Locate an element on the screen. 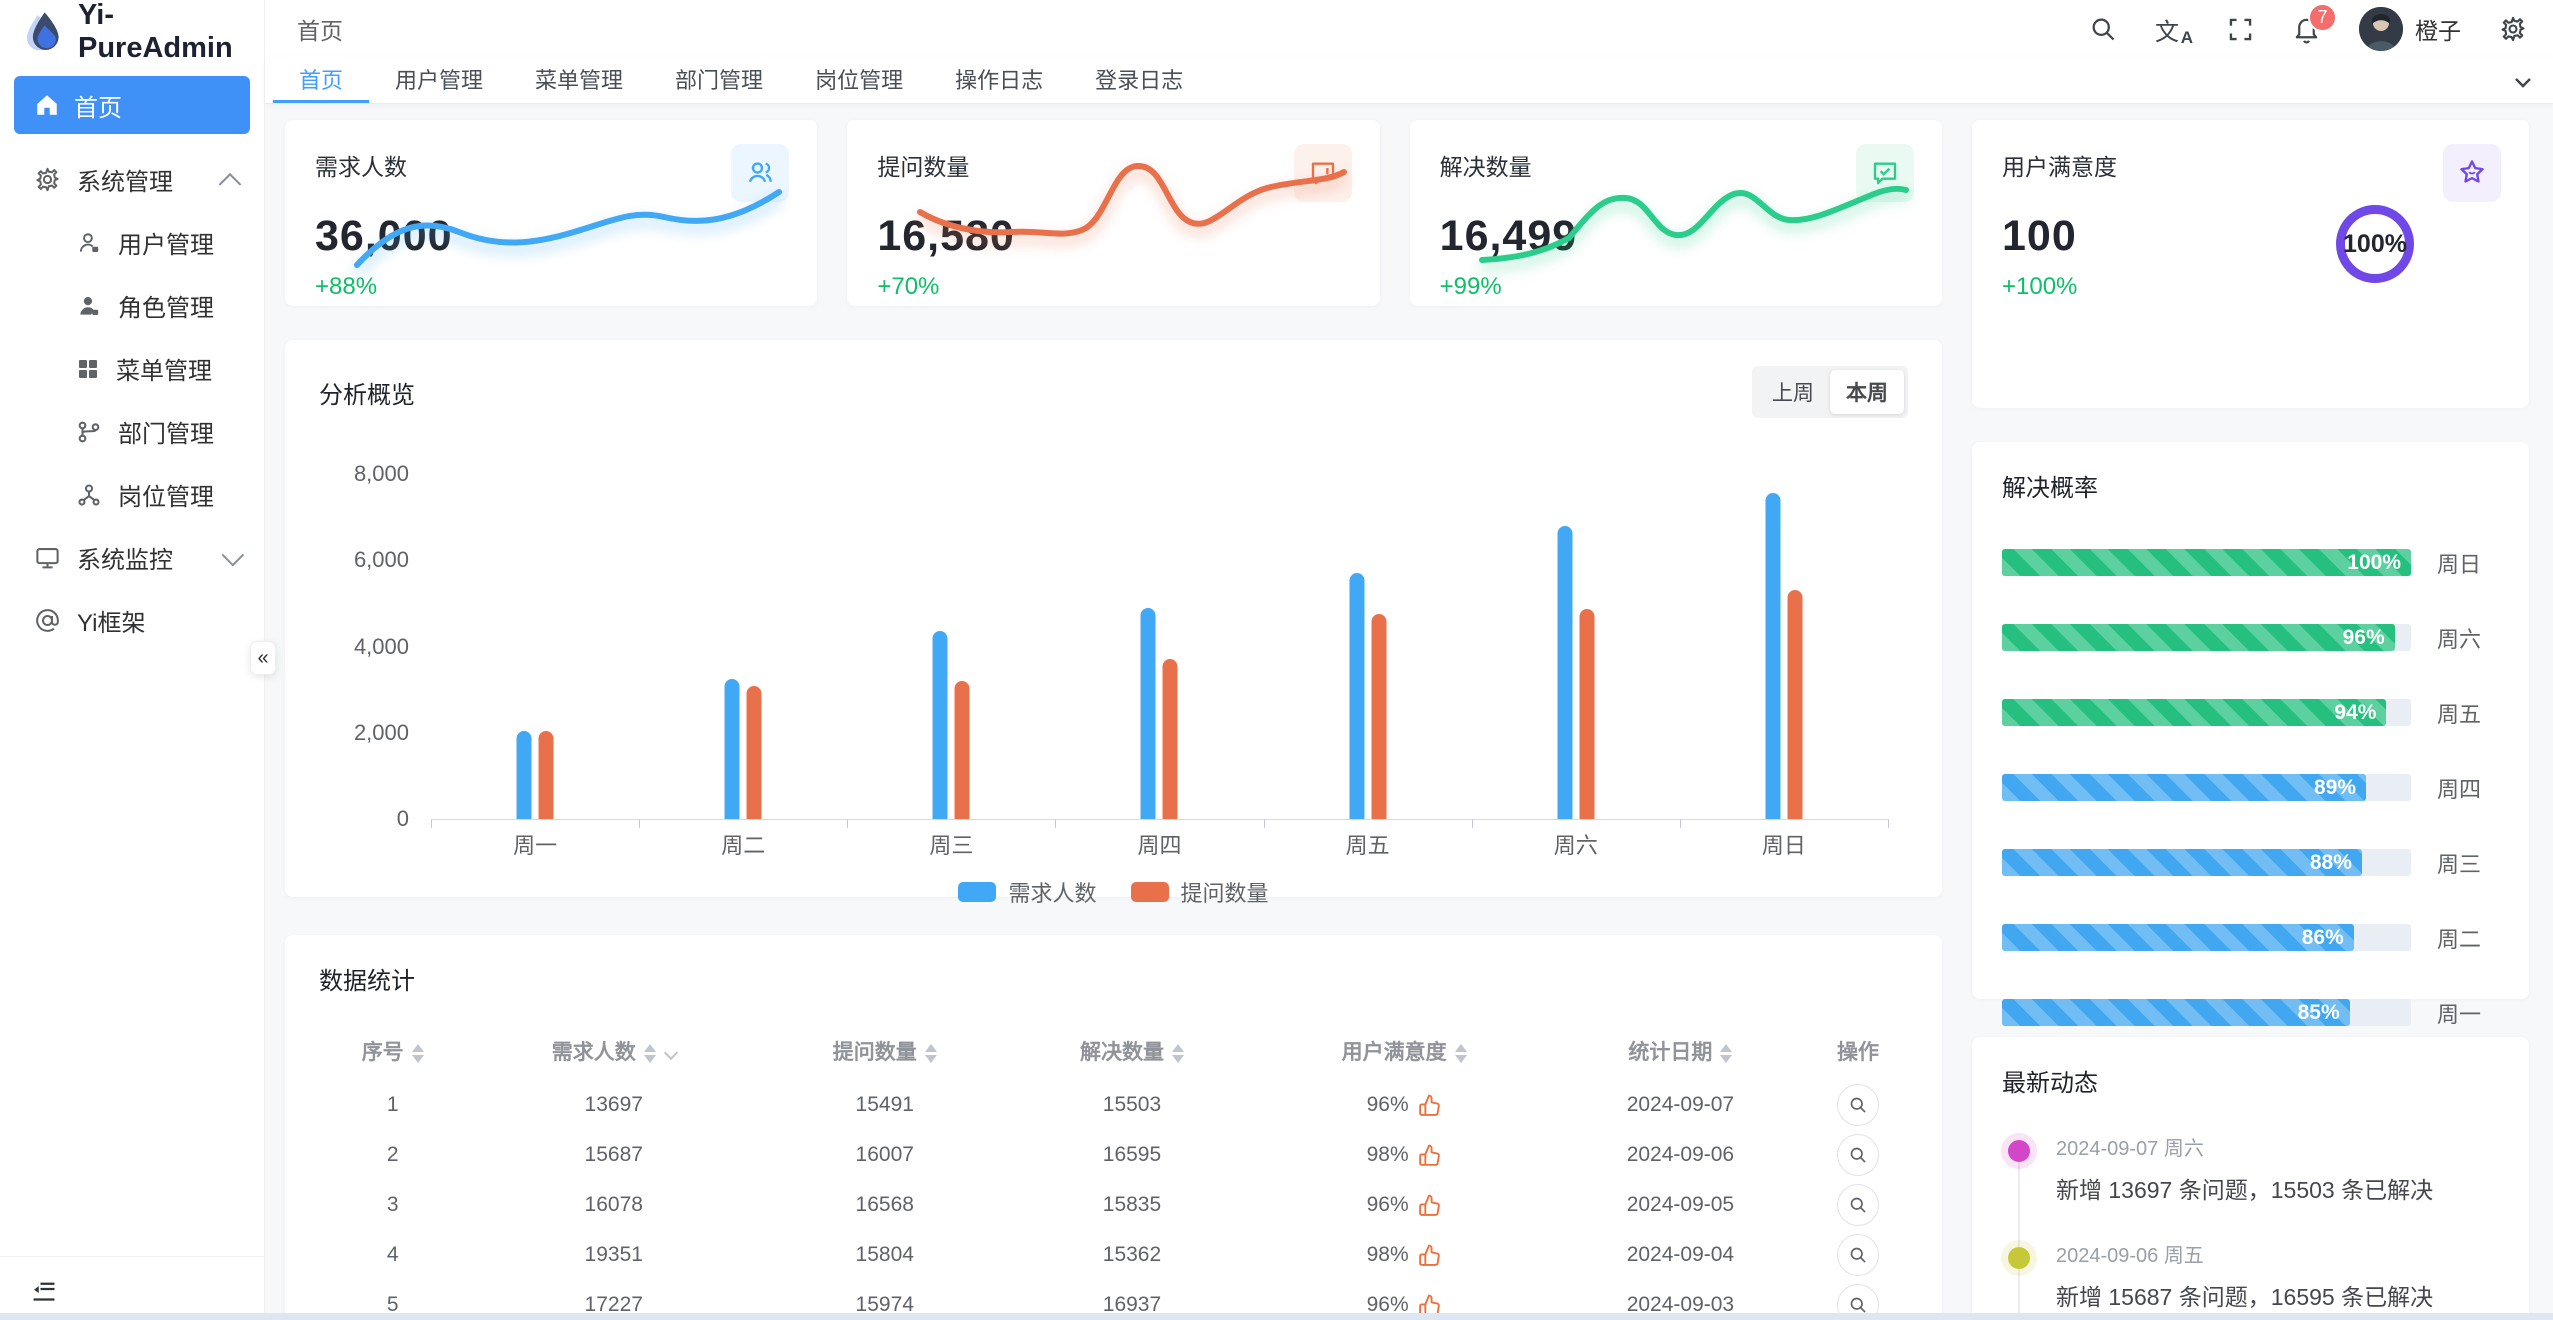 The image size is (2553, 1320). progress-track: 96% is located at coordinates (2206, 637).